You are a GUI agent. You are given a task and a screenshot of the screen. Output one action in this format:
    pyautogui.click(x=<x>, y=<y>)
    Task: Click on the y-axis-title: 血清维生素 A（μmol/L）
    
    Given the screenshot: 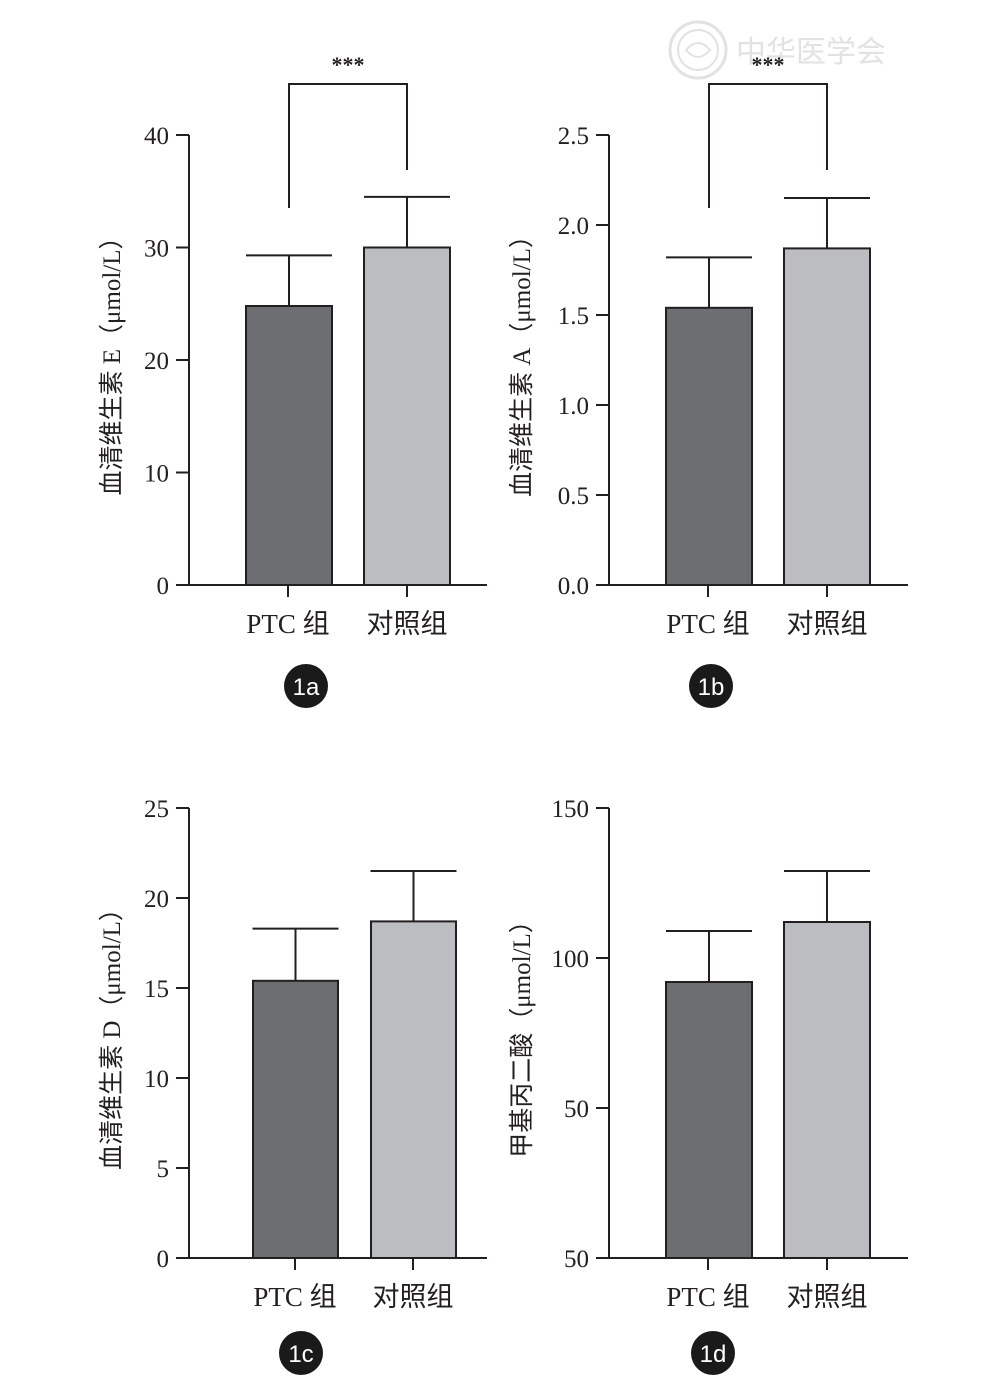 What is the action you would take?
    pyautogui.click(x=522, y=360)
    